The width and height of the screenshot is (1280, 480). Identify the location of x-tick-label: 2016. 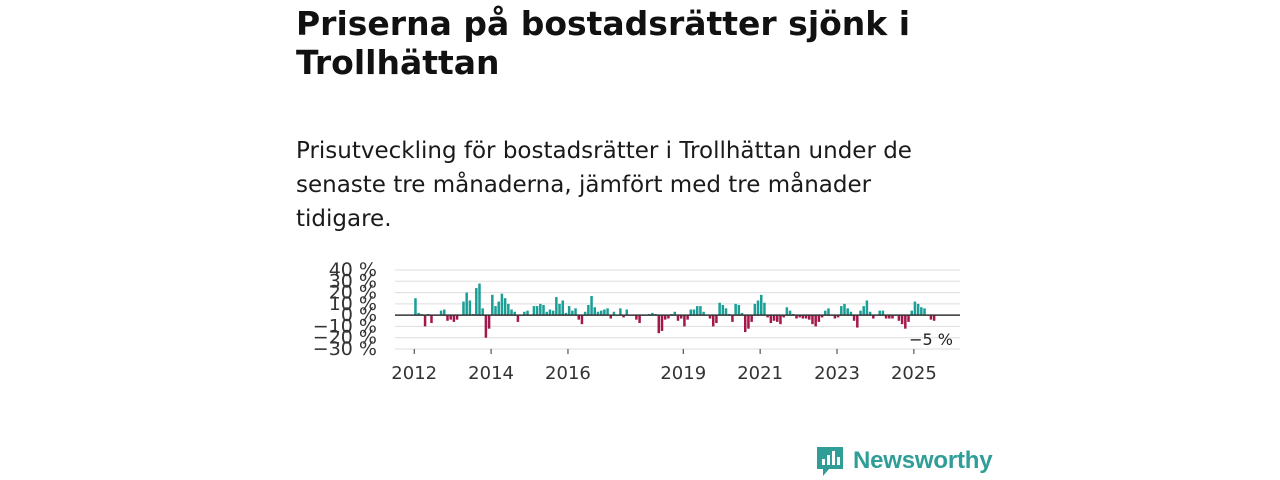
(568, 373).